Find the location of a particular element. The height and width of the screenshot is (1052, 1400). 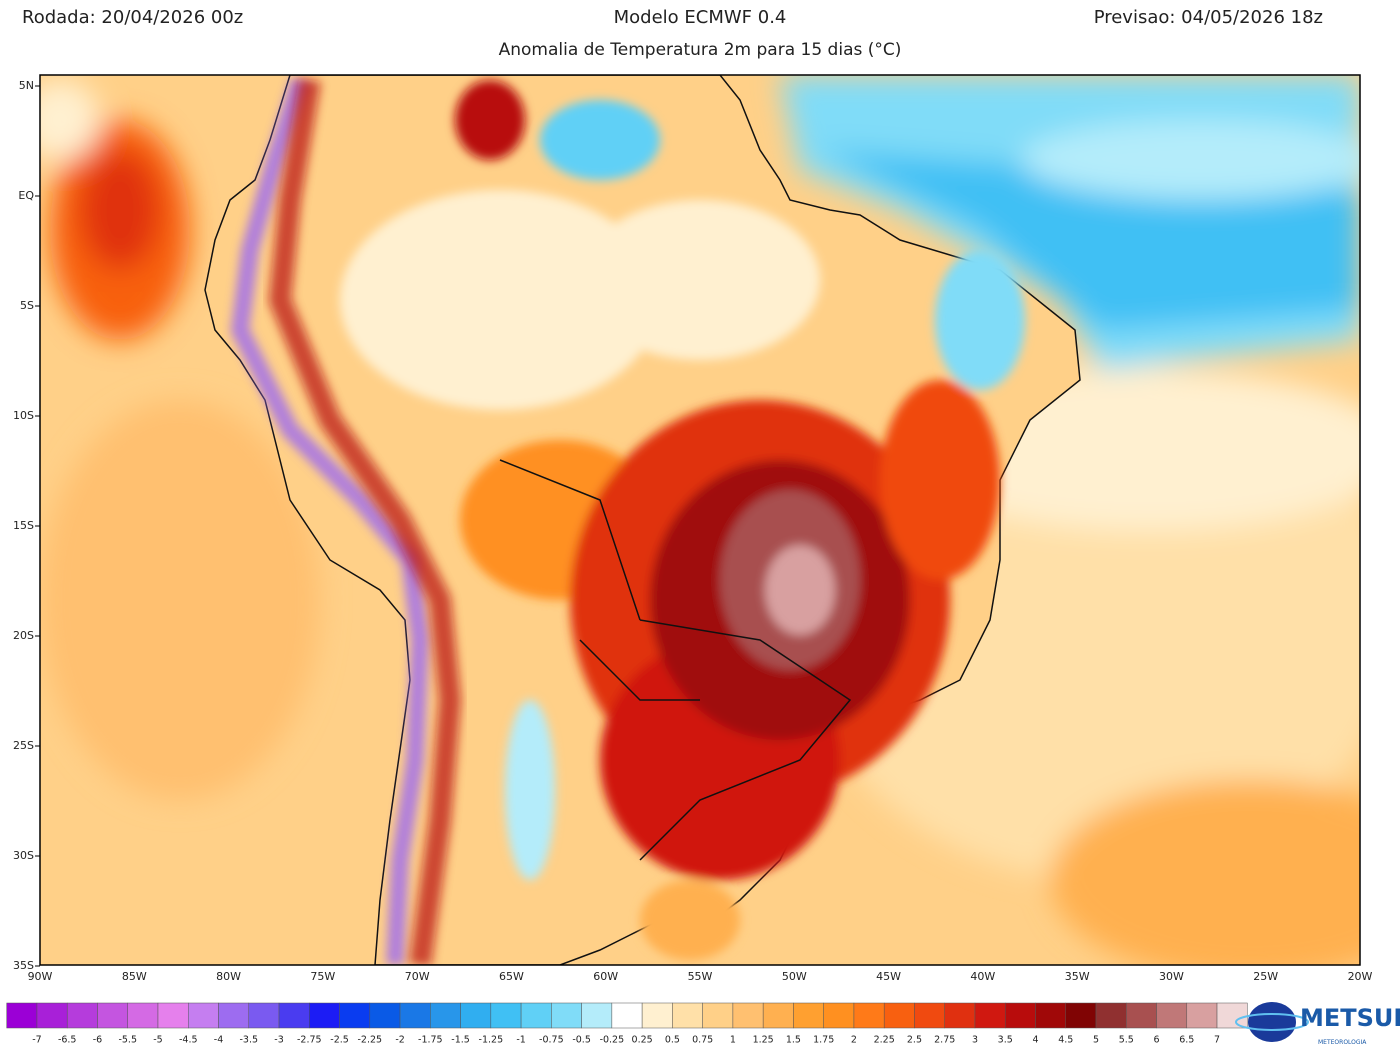

colorbar-label: 6.5 is located at coordinates (1186, 1040).